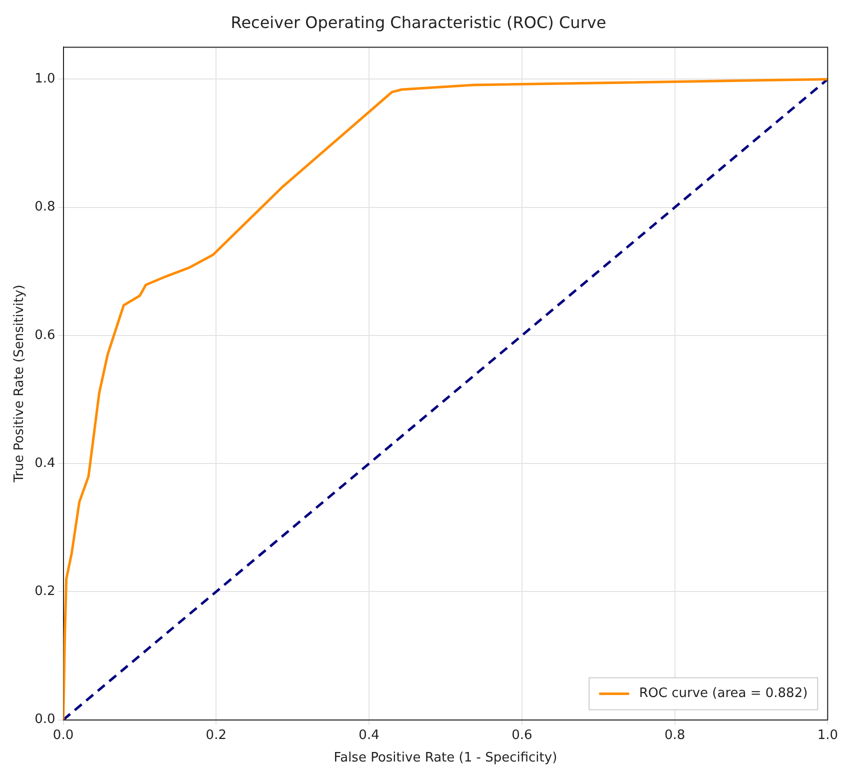 Image resolution: width=849 pixels, height=778 pixels. Describe the element at coordinates (827, 735) in the screenshot. I see `x-tick-label: 1.0` at that location.